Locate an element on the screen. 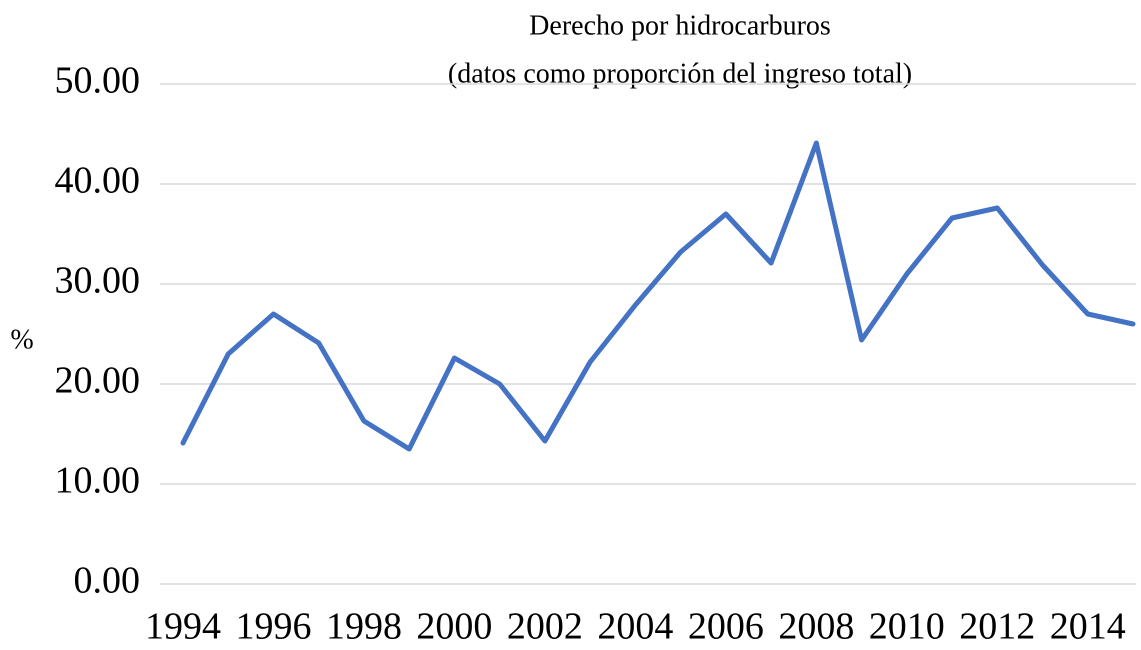  x-tick-label: 1996 is located at coordinates (273, 627).